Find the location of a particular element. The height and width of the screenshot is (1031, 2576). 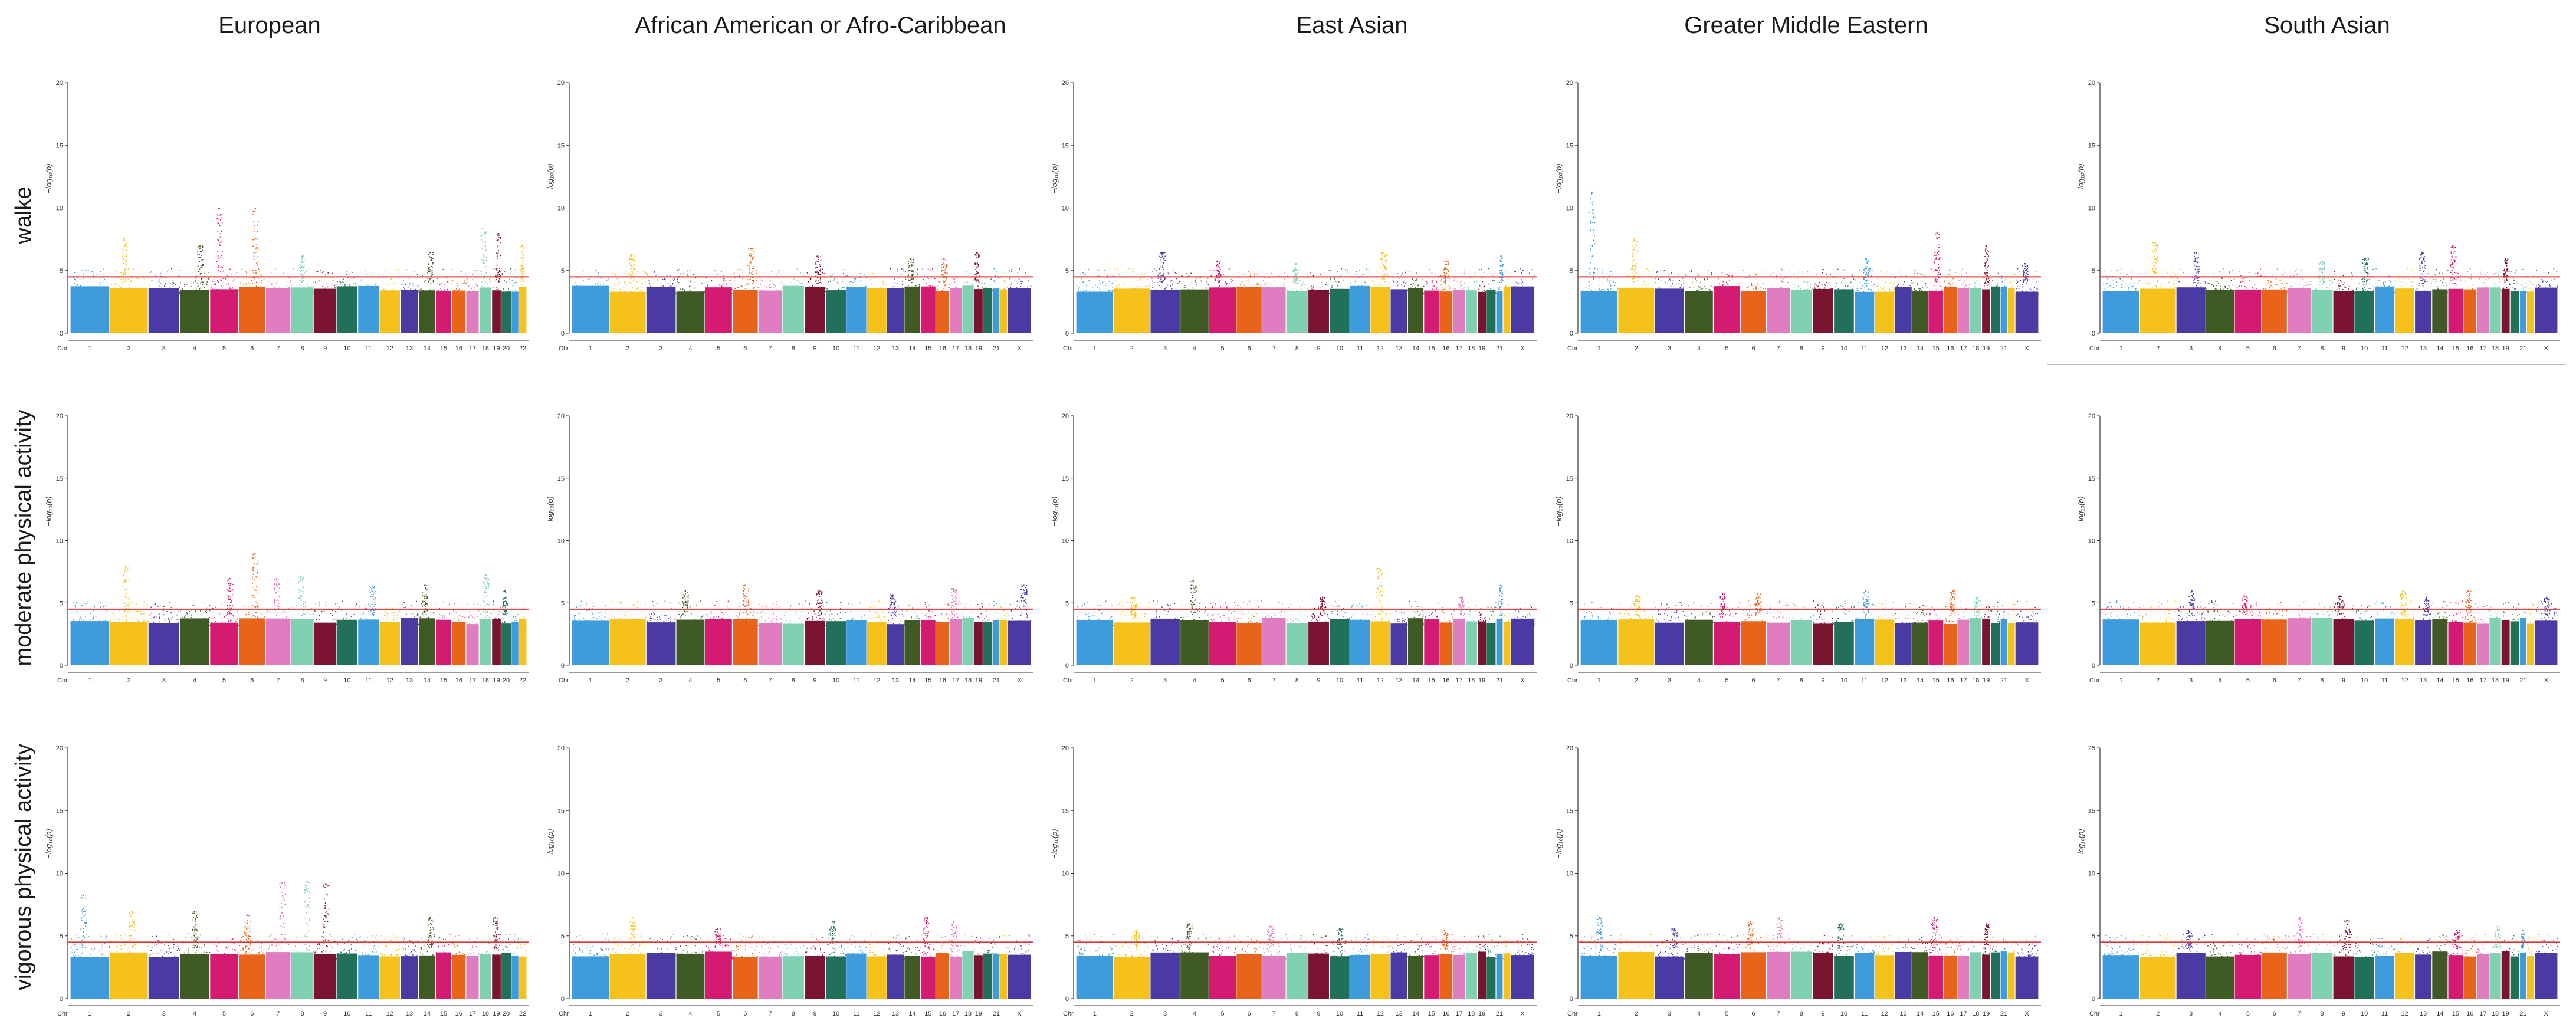

snp-dense-band is located at coordinates (506, 644).